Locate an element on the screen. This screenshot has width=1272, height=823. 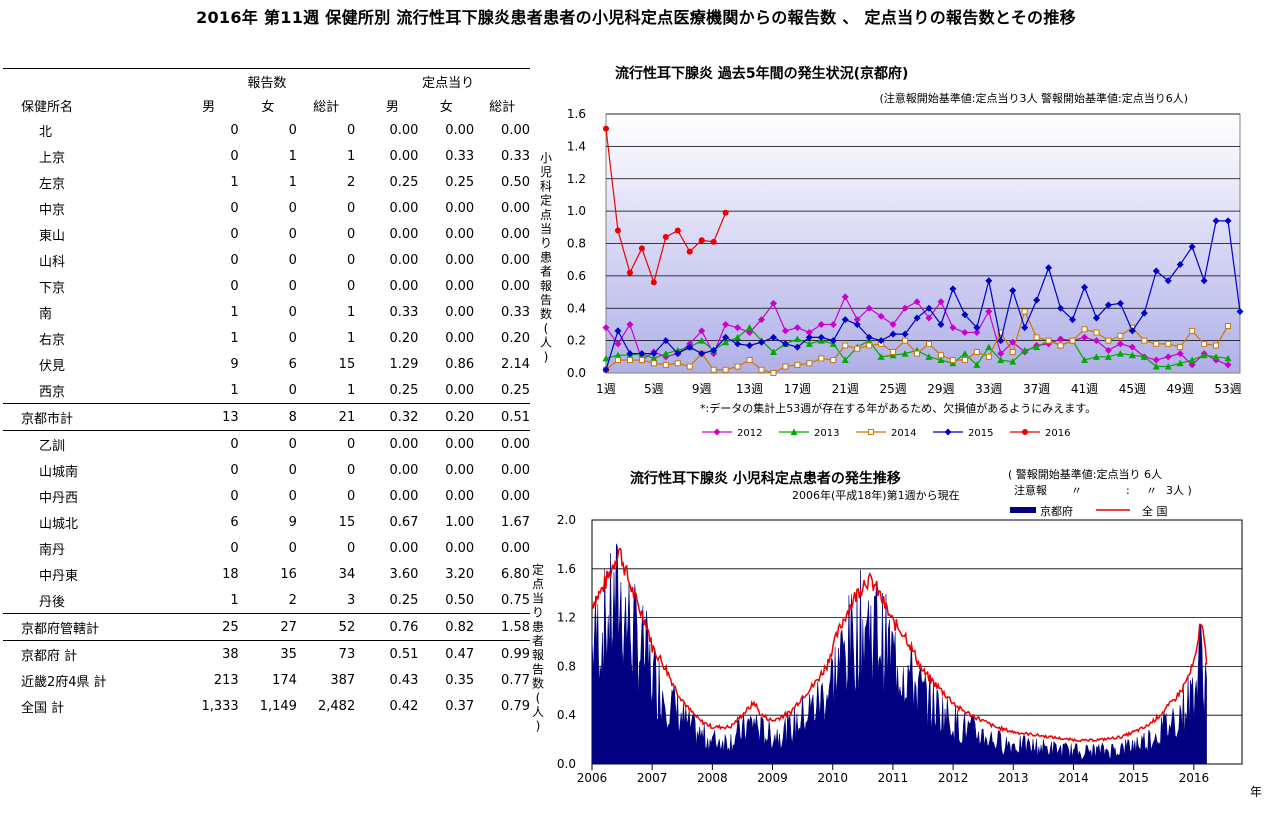
x-tick-label: 2009 is located at coordinates (772, 778).